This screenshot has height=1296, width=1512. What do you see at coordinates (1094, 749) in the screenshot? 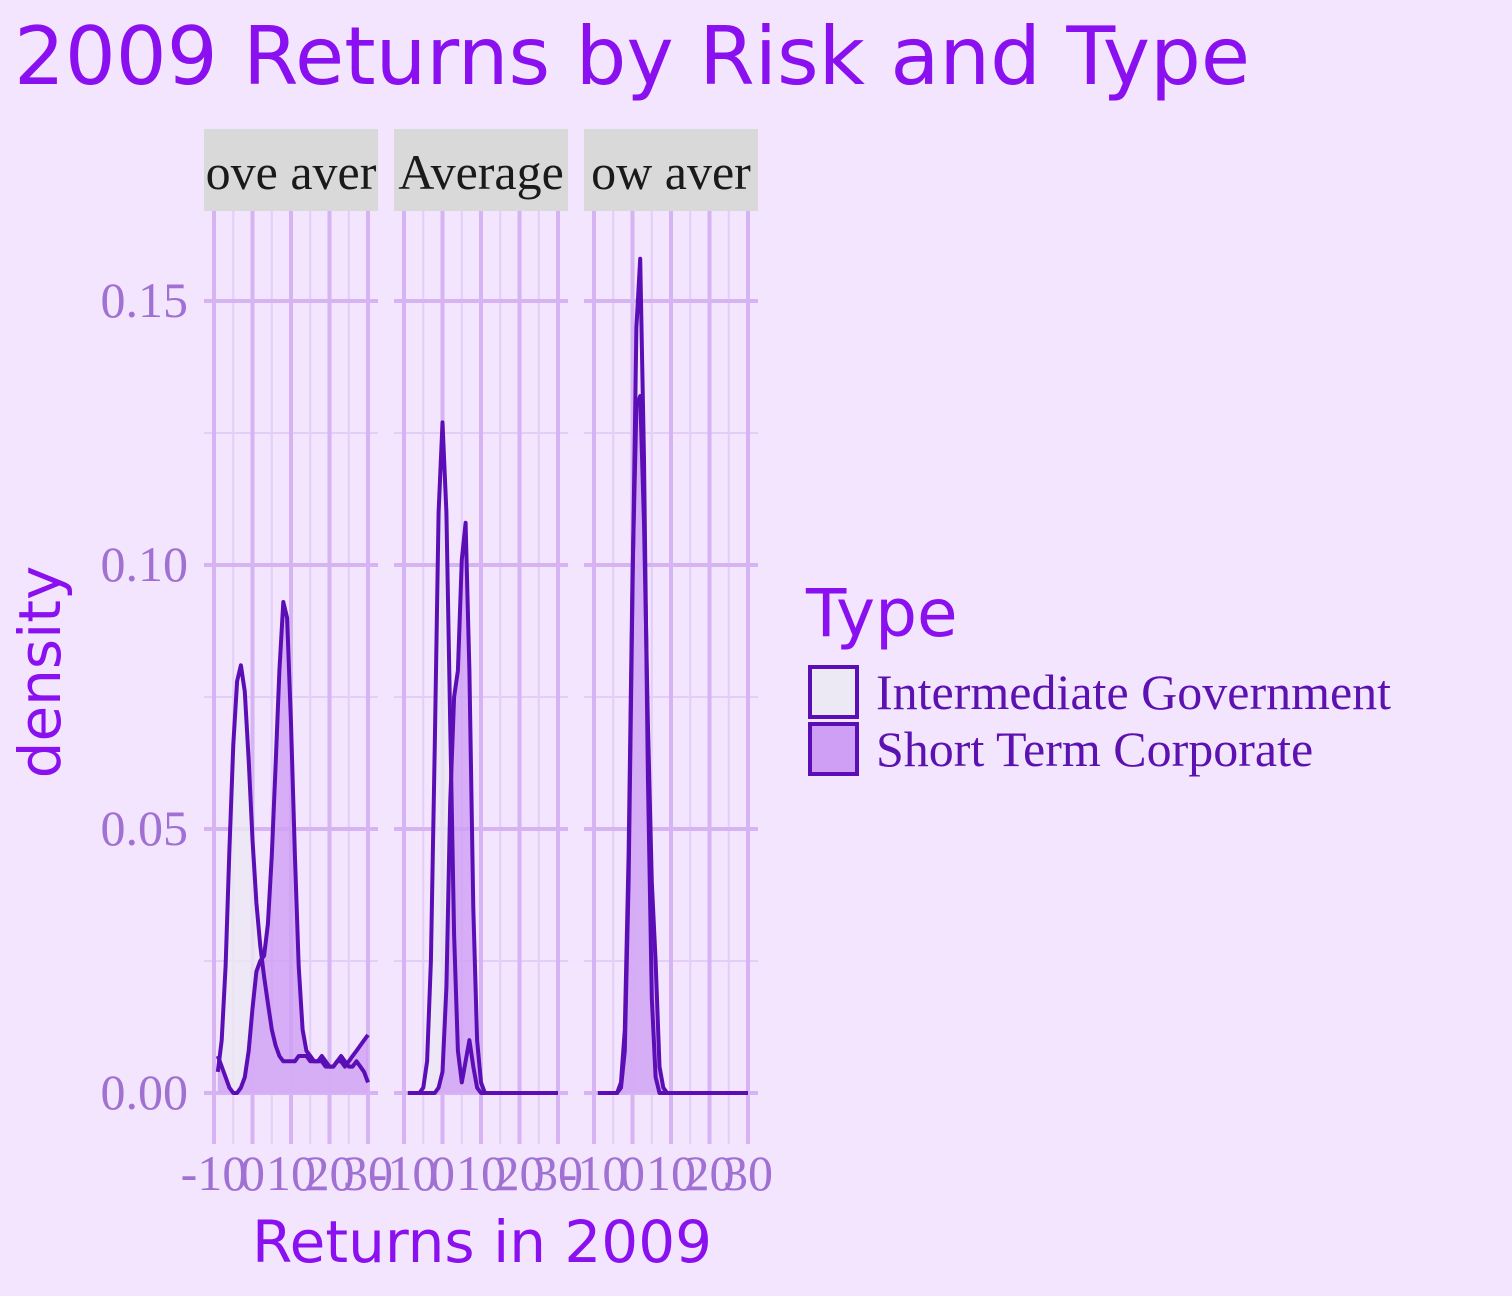
I see `legend-label: Short Term Corporate` at bounding box center [1094, 749].